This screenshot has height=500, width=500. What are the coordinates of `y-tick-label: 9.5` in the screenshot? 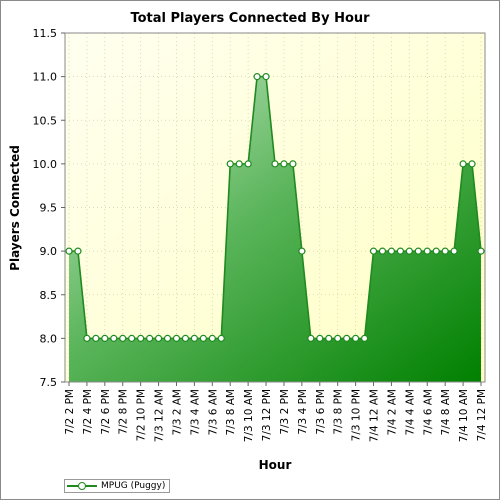 It's located at (49, 208).